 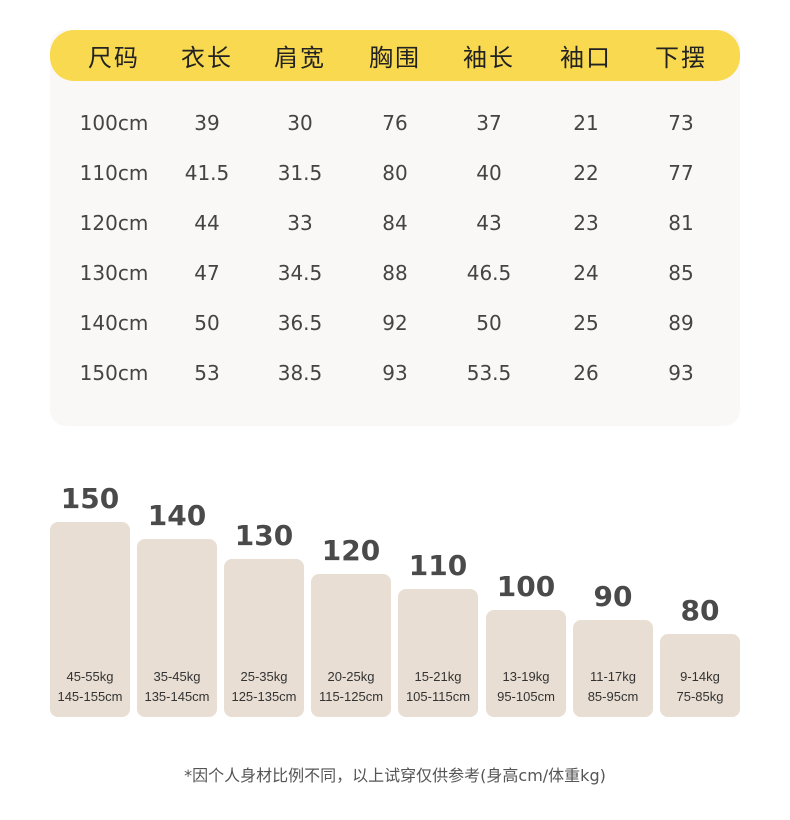 I want to click on height-range: 75-85kg, so click(x=700, y=696).